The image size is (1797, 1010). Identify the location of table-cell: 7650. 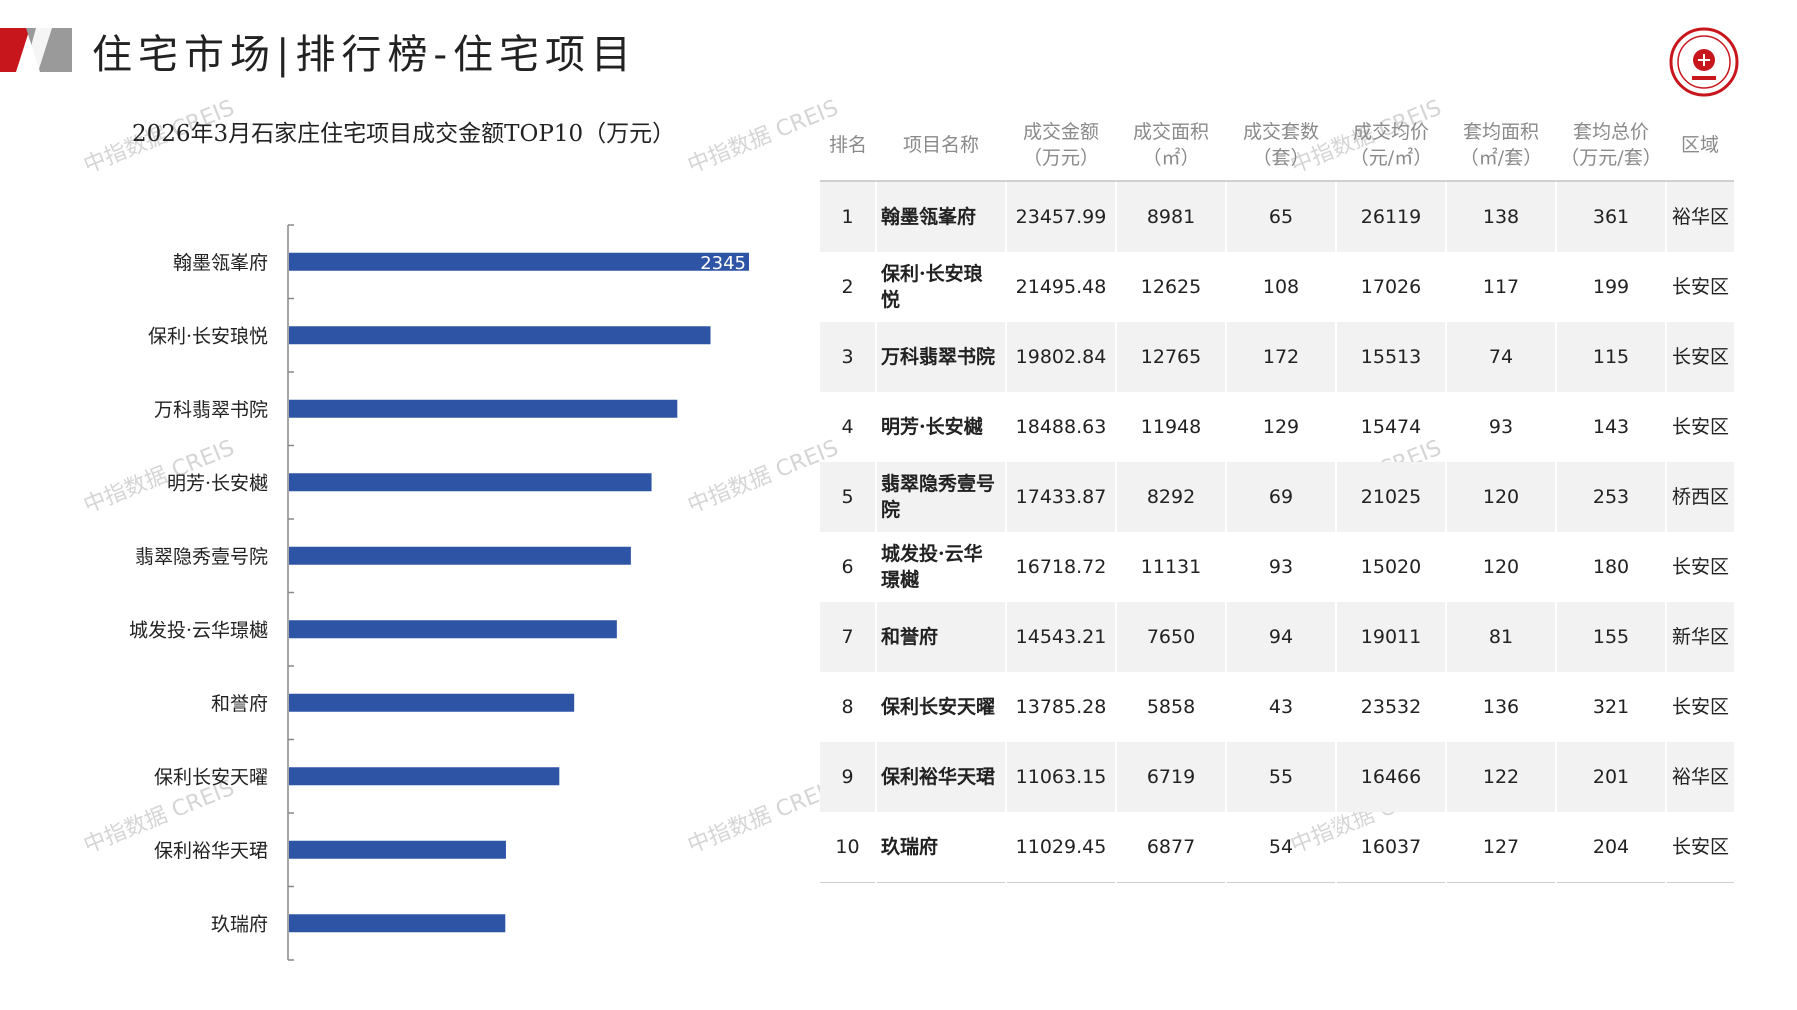
(1170, 637).